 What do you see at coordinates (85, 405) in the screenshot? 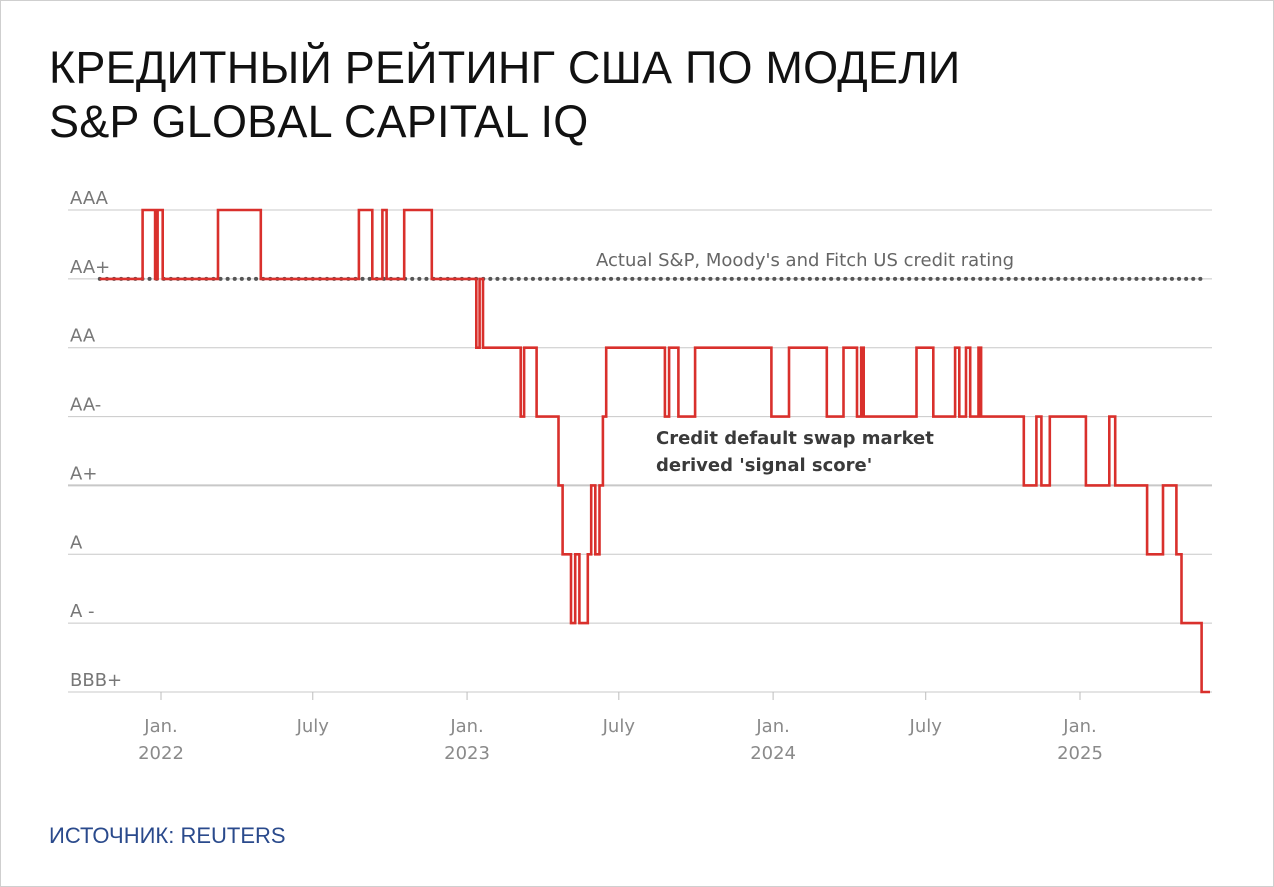
I see `y-tick-label: AA-` at bounding box center [85, 405].